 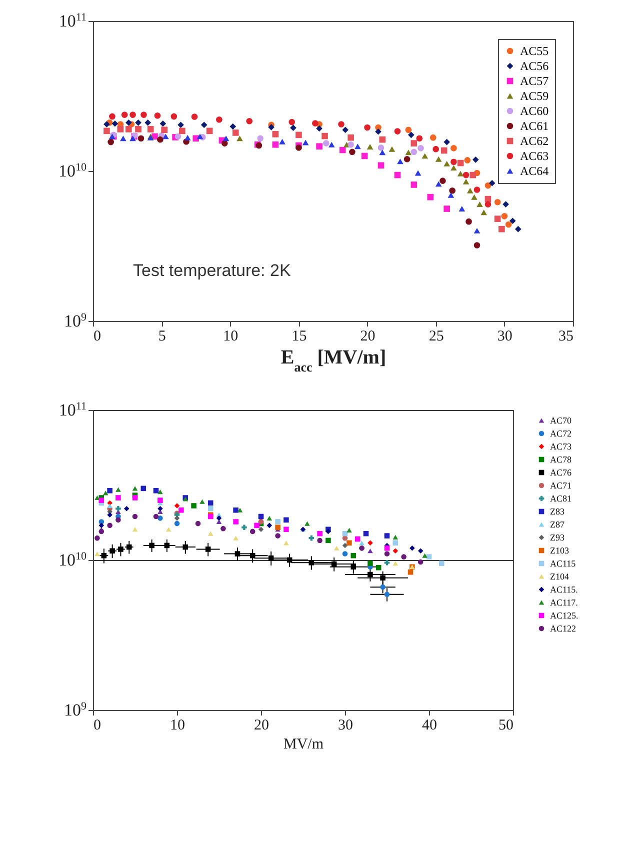 I want to click on annotation: Test temperature: 2K, so click(x=212, y=270).